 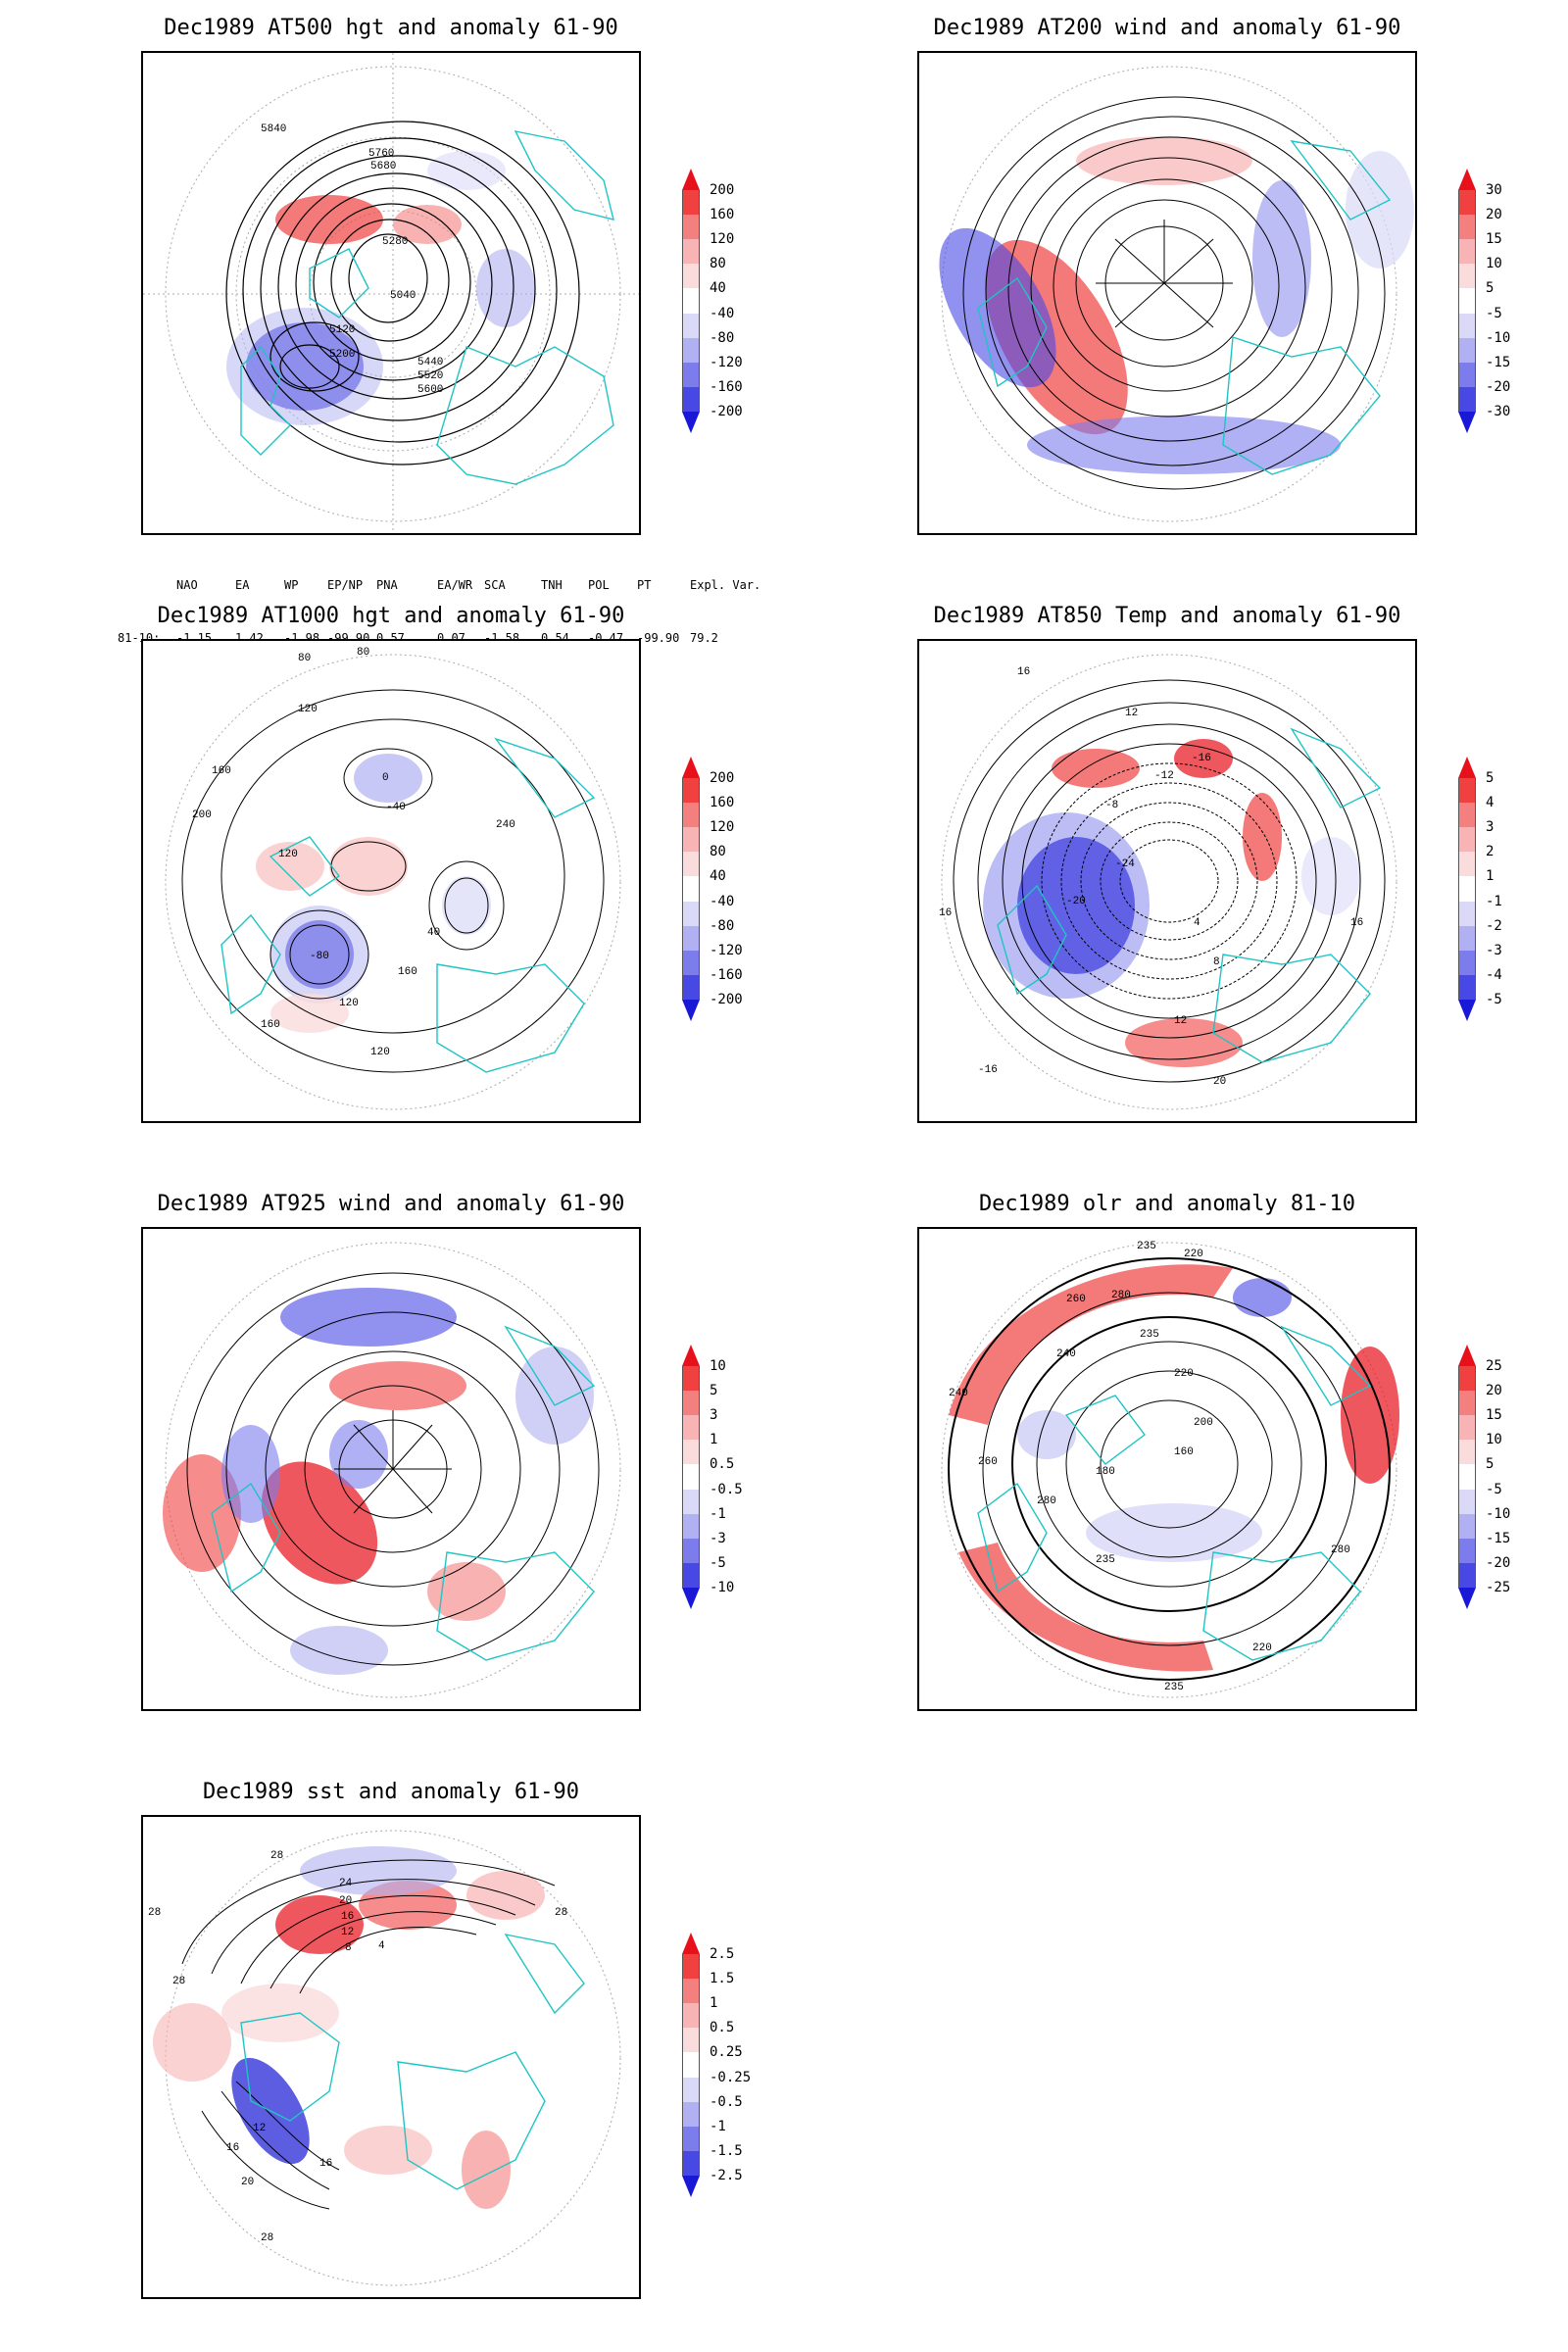 I want to click on map-at200, so click(x=1167, y=293).